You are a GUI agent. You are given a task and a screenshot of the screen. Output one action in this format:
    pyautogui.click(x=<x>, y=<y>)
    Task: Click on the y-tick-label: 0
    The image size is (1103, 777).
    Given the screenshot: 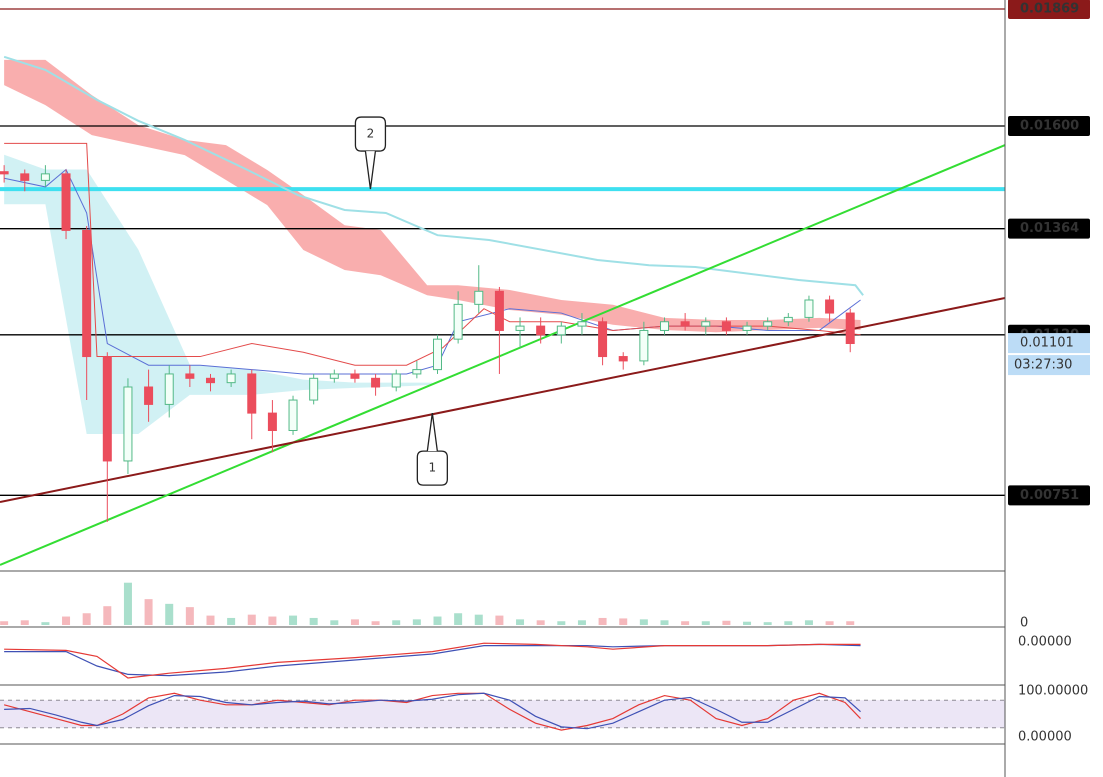 What is the action you would take?
    pyautogui.click(x=1024, y=623)
    